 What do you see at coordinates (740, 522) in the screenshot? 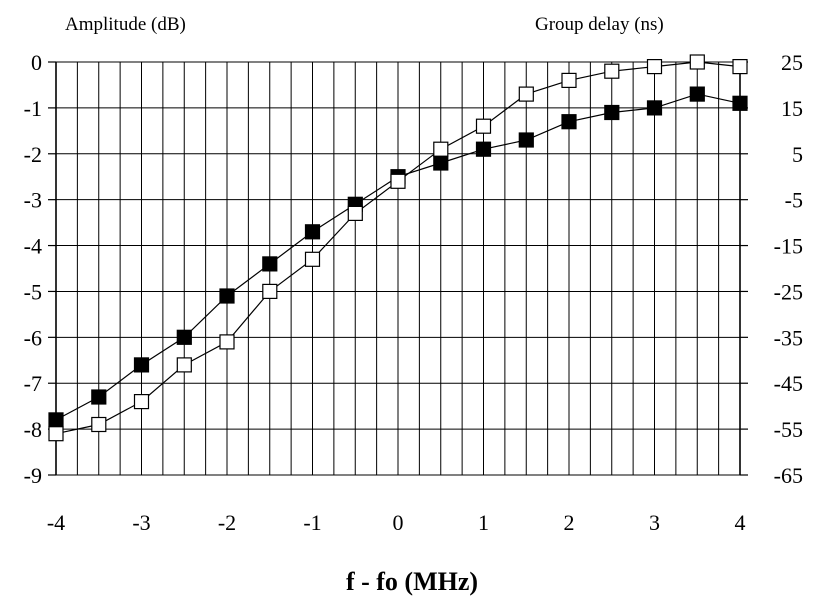
I see `x-tick-label: 4` at bounding box center [740, 522].